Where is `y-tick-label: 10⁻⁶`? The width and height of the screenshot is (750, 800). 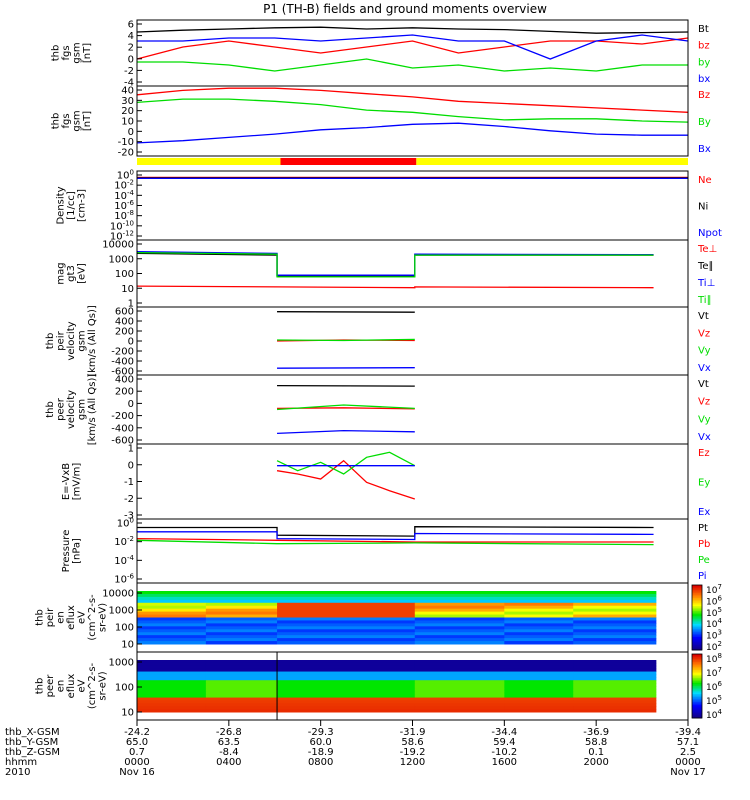 y-tick-label: 10⁻⁶ is located at coordinates (124, 205).